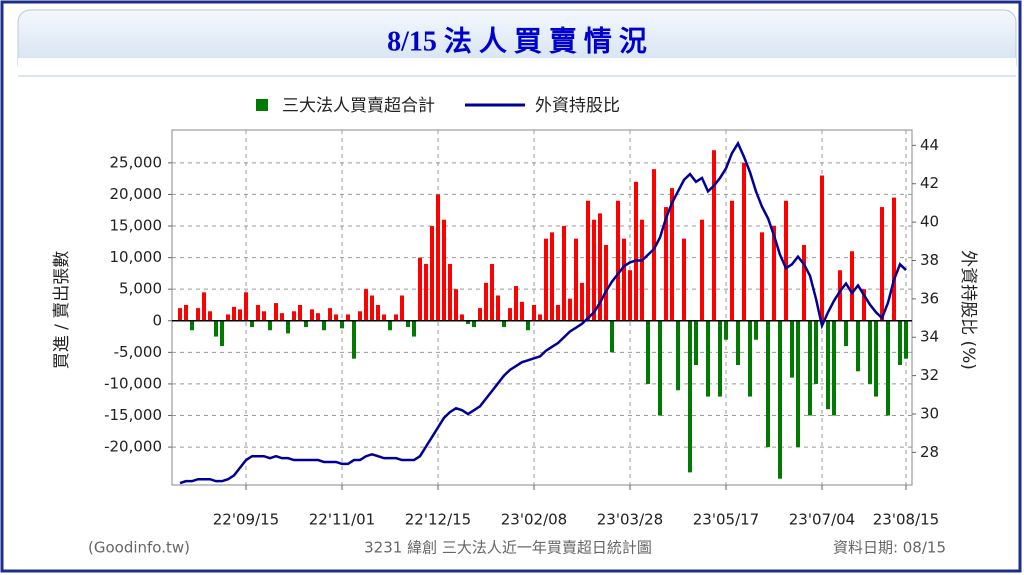  What do you see at coordinates (157, 320) in the screenshot?
I see `y-tick-label: 0` at bounding box center [157, 320].